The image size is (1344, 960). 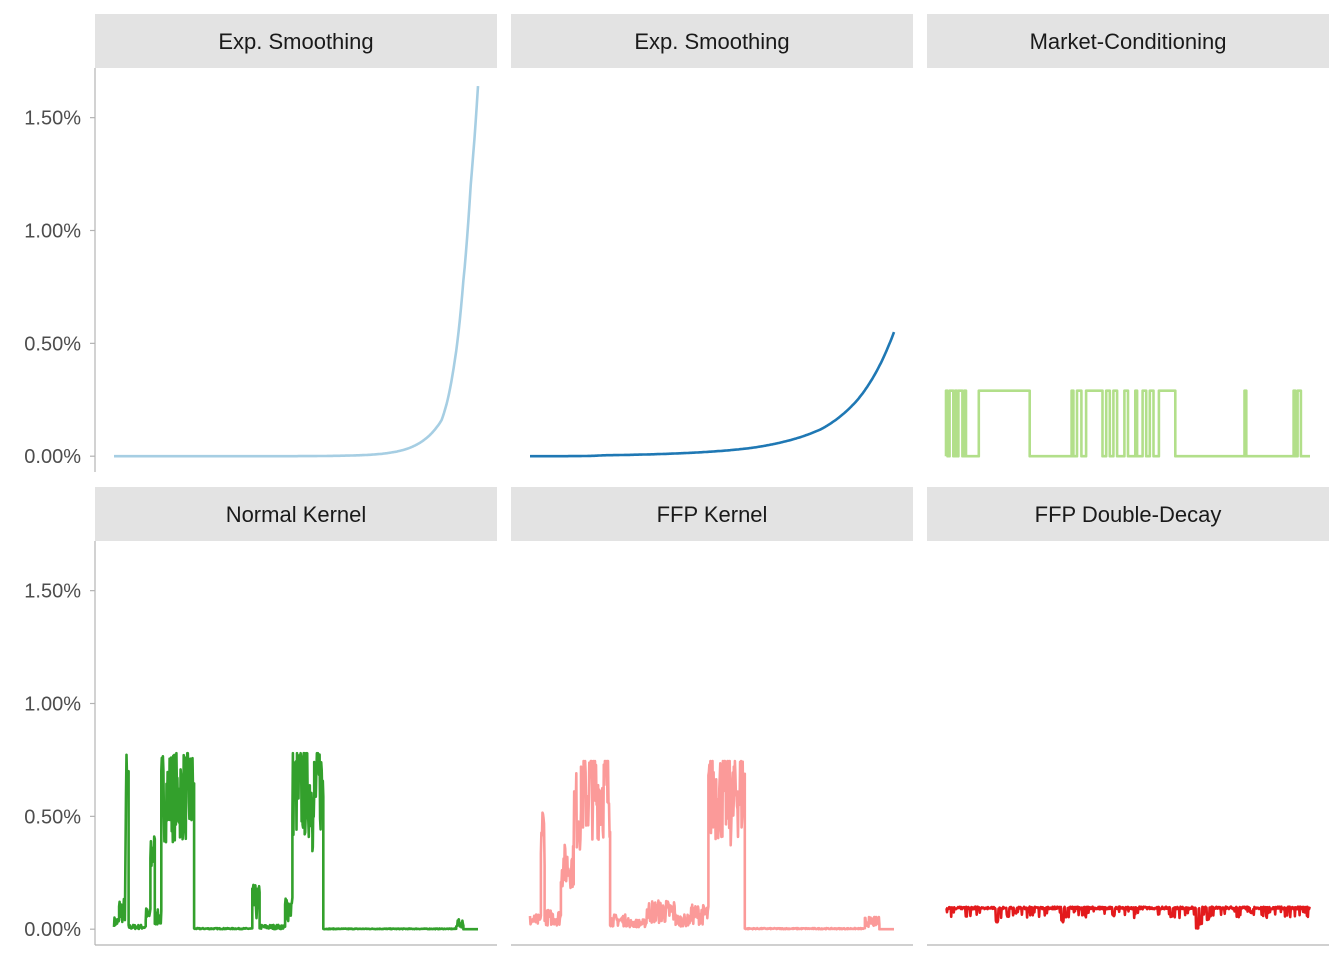 I want to click on facet-panel-6: FFP Double-Decay, so click(x=1128, y=716).